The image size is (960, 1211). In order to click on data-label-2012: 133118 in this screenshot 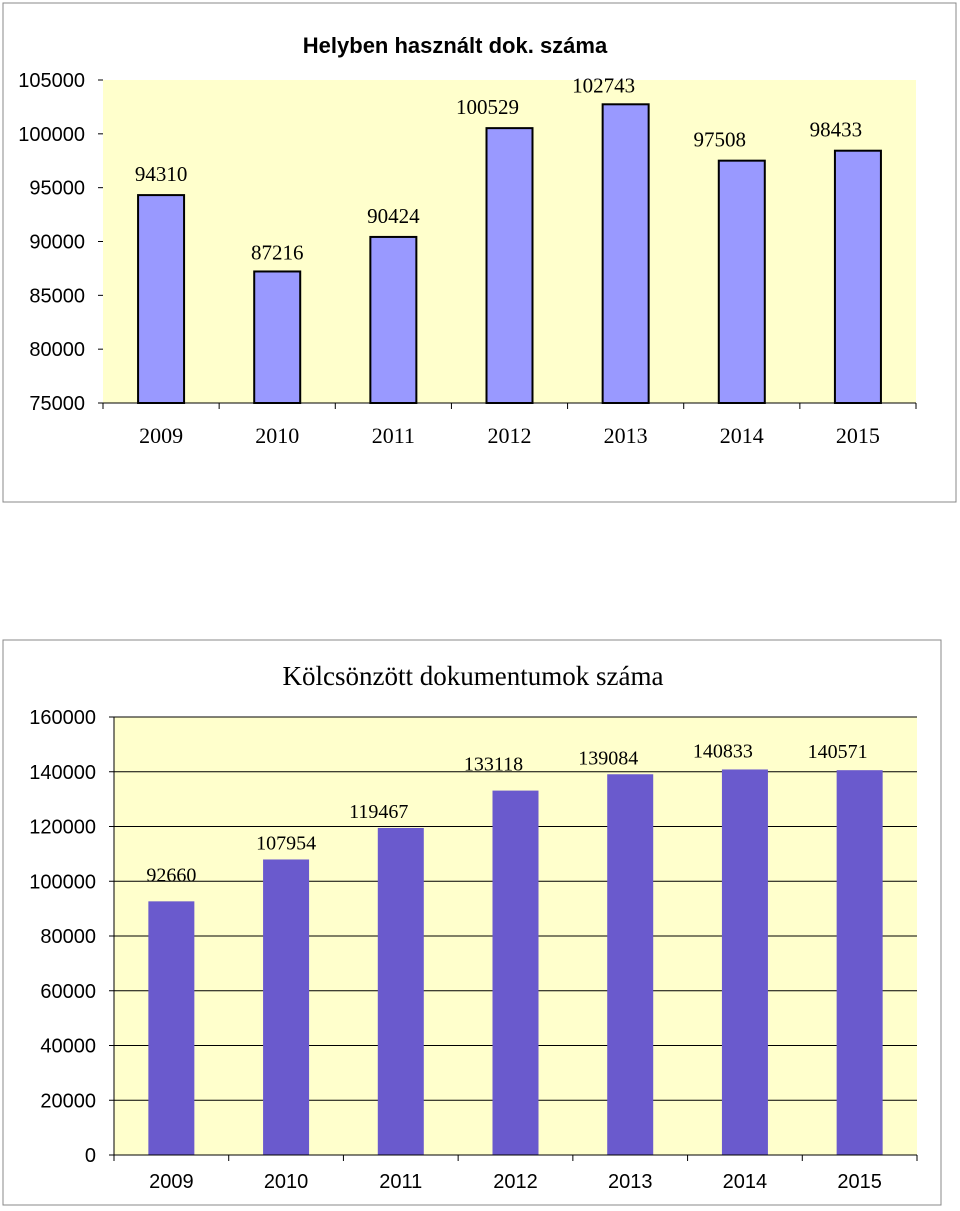, I will do `click(493, 765)`.